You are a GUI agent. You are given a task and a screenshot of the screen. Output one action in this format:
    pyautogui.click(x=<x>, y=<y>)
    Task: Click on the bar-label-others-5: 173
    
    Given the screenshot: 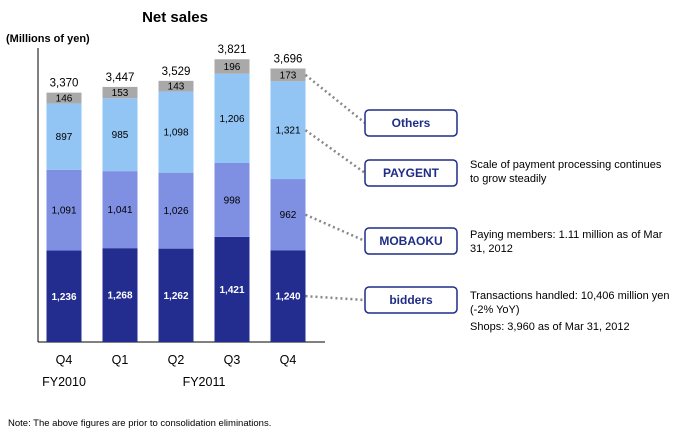 What is the action you would take?
    pyautogui.click(x=288, y=75)
    